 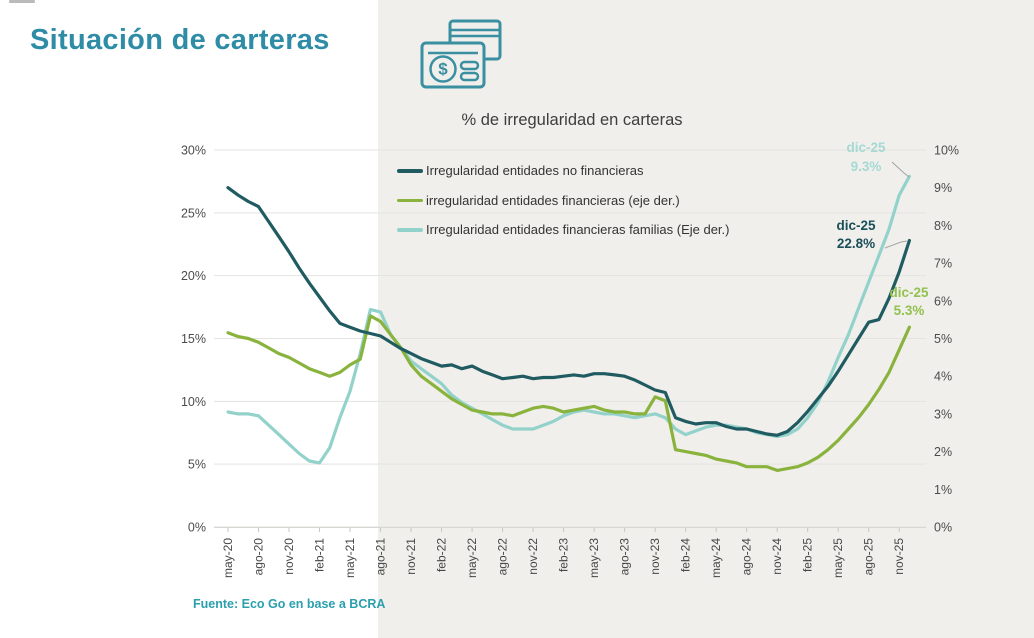 What do you see at coordinates (856, 243) in the screenshot?
I see `annotation-value: 22.8%` at bounding box center [856, 243].